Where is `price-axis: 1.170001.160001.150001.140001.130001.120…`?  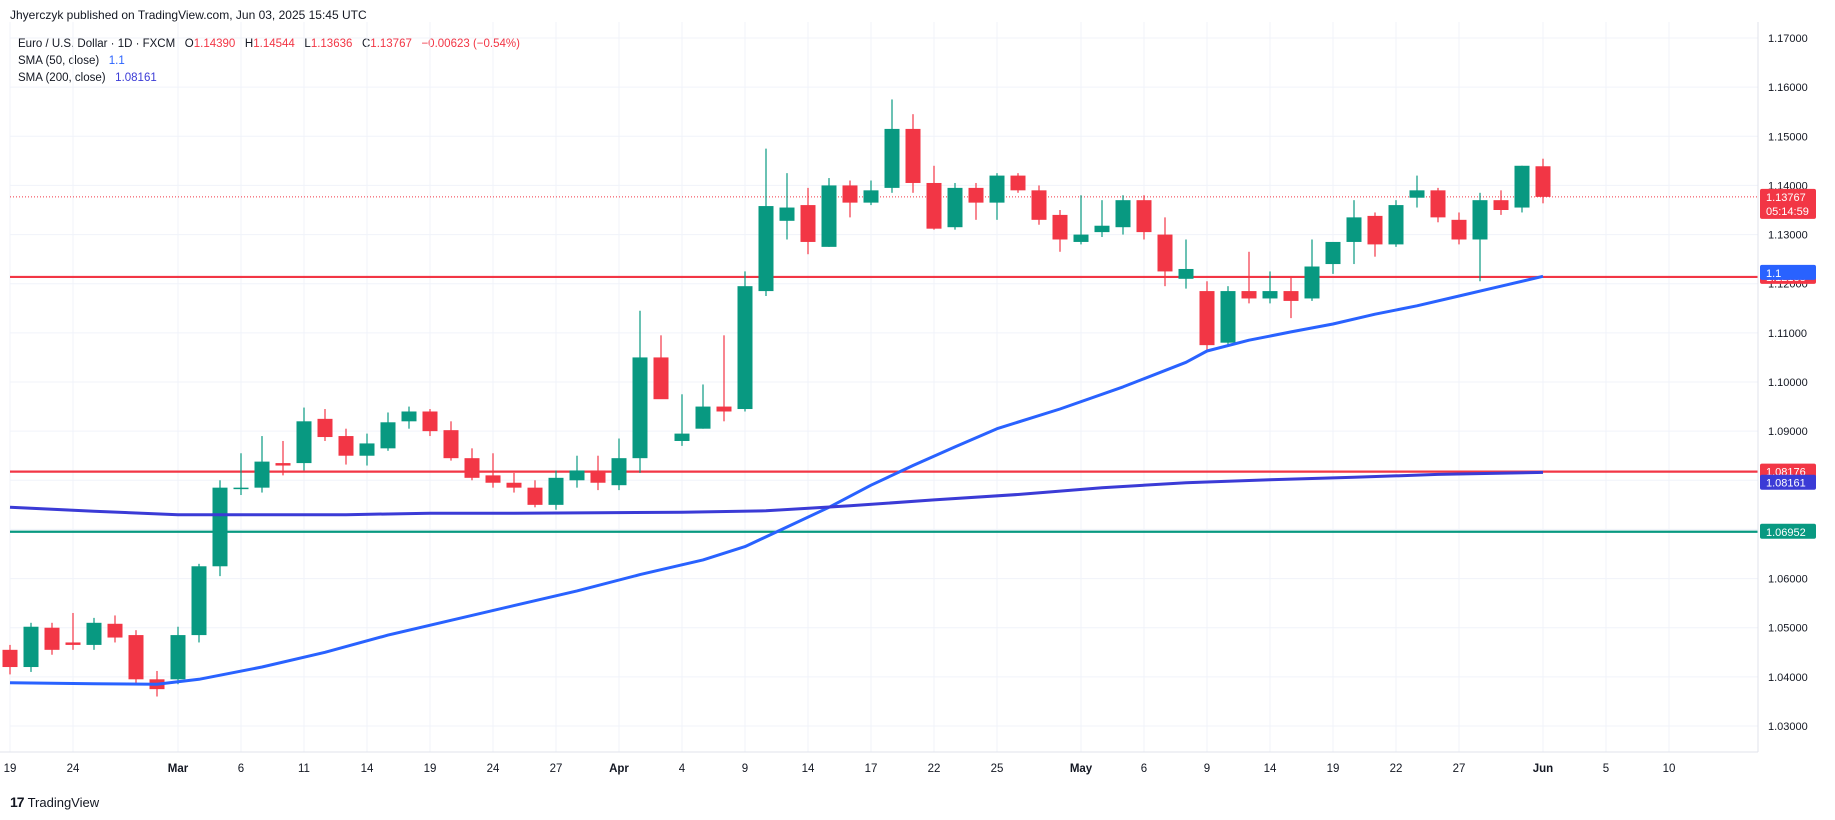
price-axis: 1.170001.160001.150001.140001.130001.120… is located at coordinates (1782, 387).